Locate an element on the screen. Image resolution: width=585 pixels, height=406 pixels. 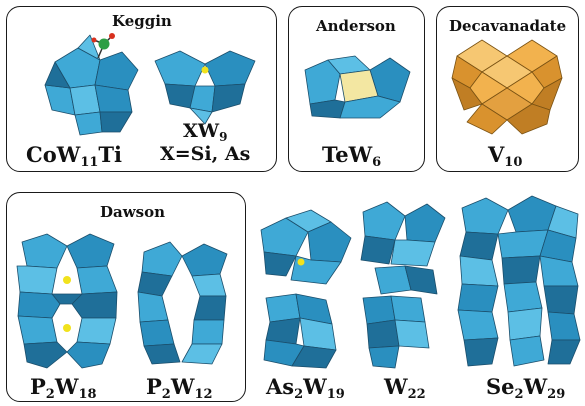
p2w12-label: P2W12 is located at coordinates (179, 388).